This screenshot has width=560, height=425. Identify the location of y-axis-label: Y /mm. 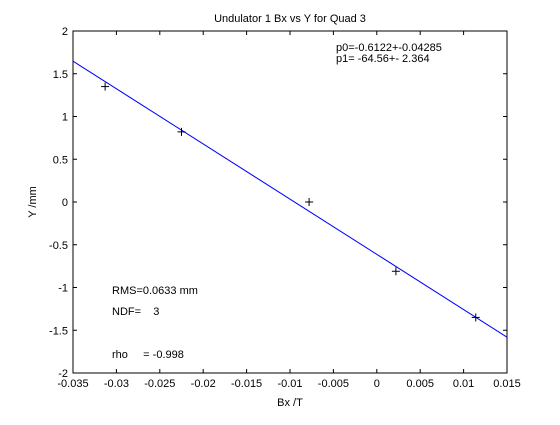
(33, 202).